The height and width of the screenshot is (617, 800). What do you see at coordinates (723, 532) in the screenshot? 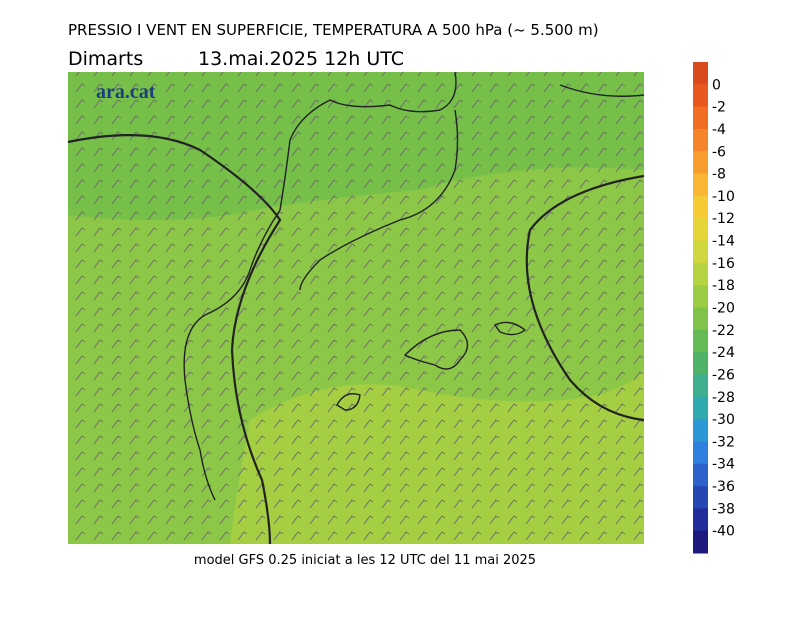
I see `colorbar-label: -40` at bounding box center [723, 532].